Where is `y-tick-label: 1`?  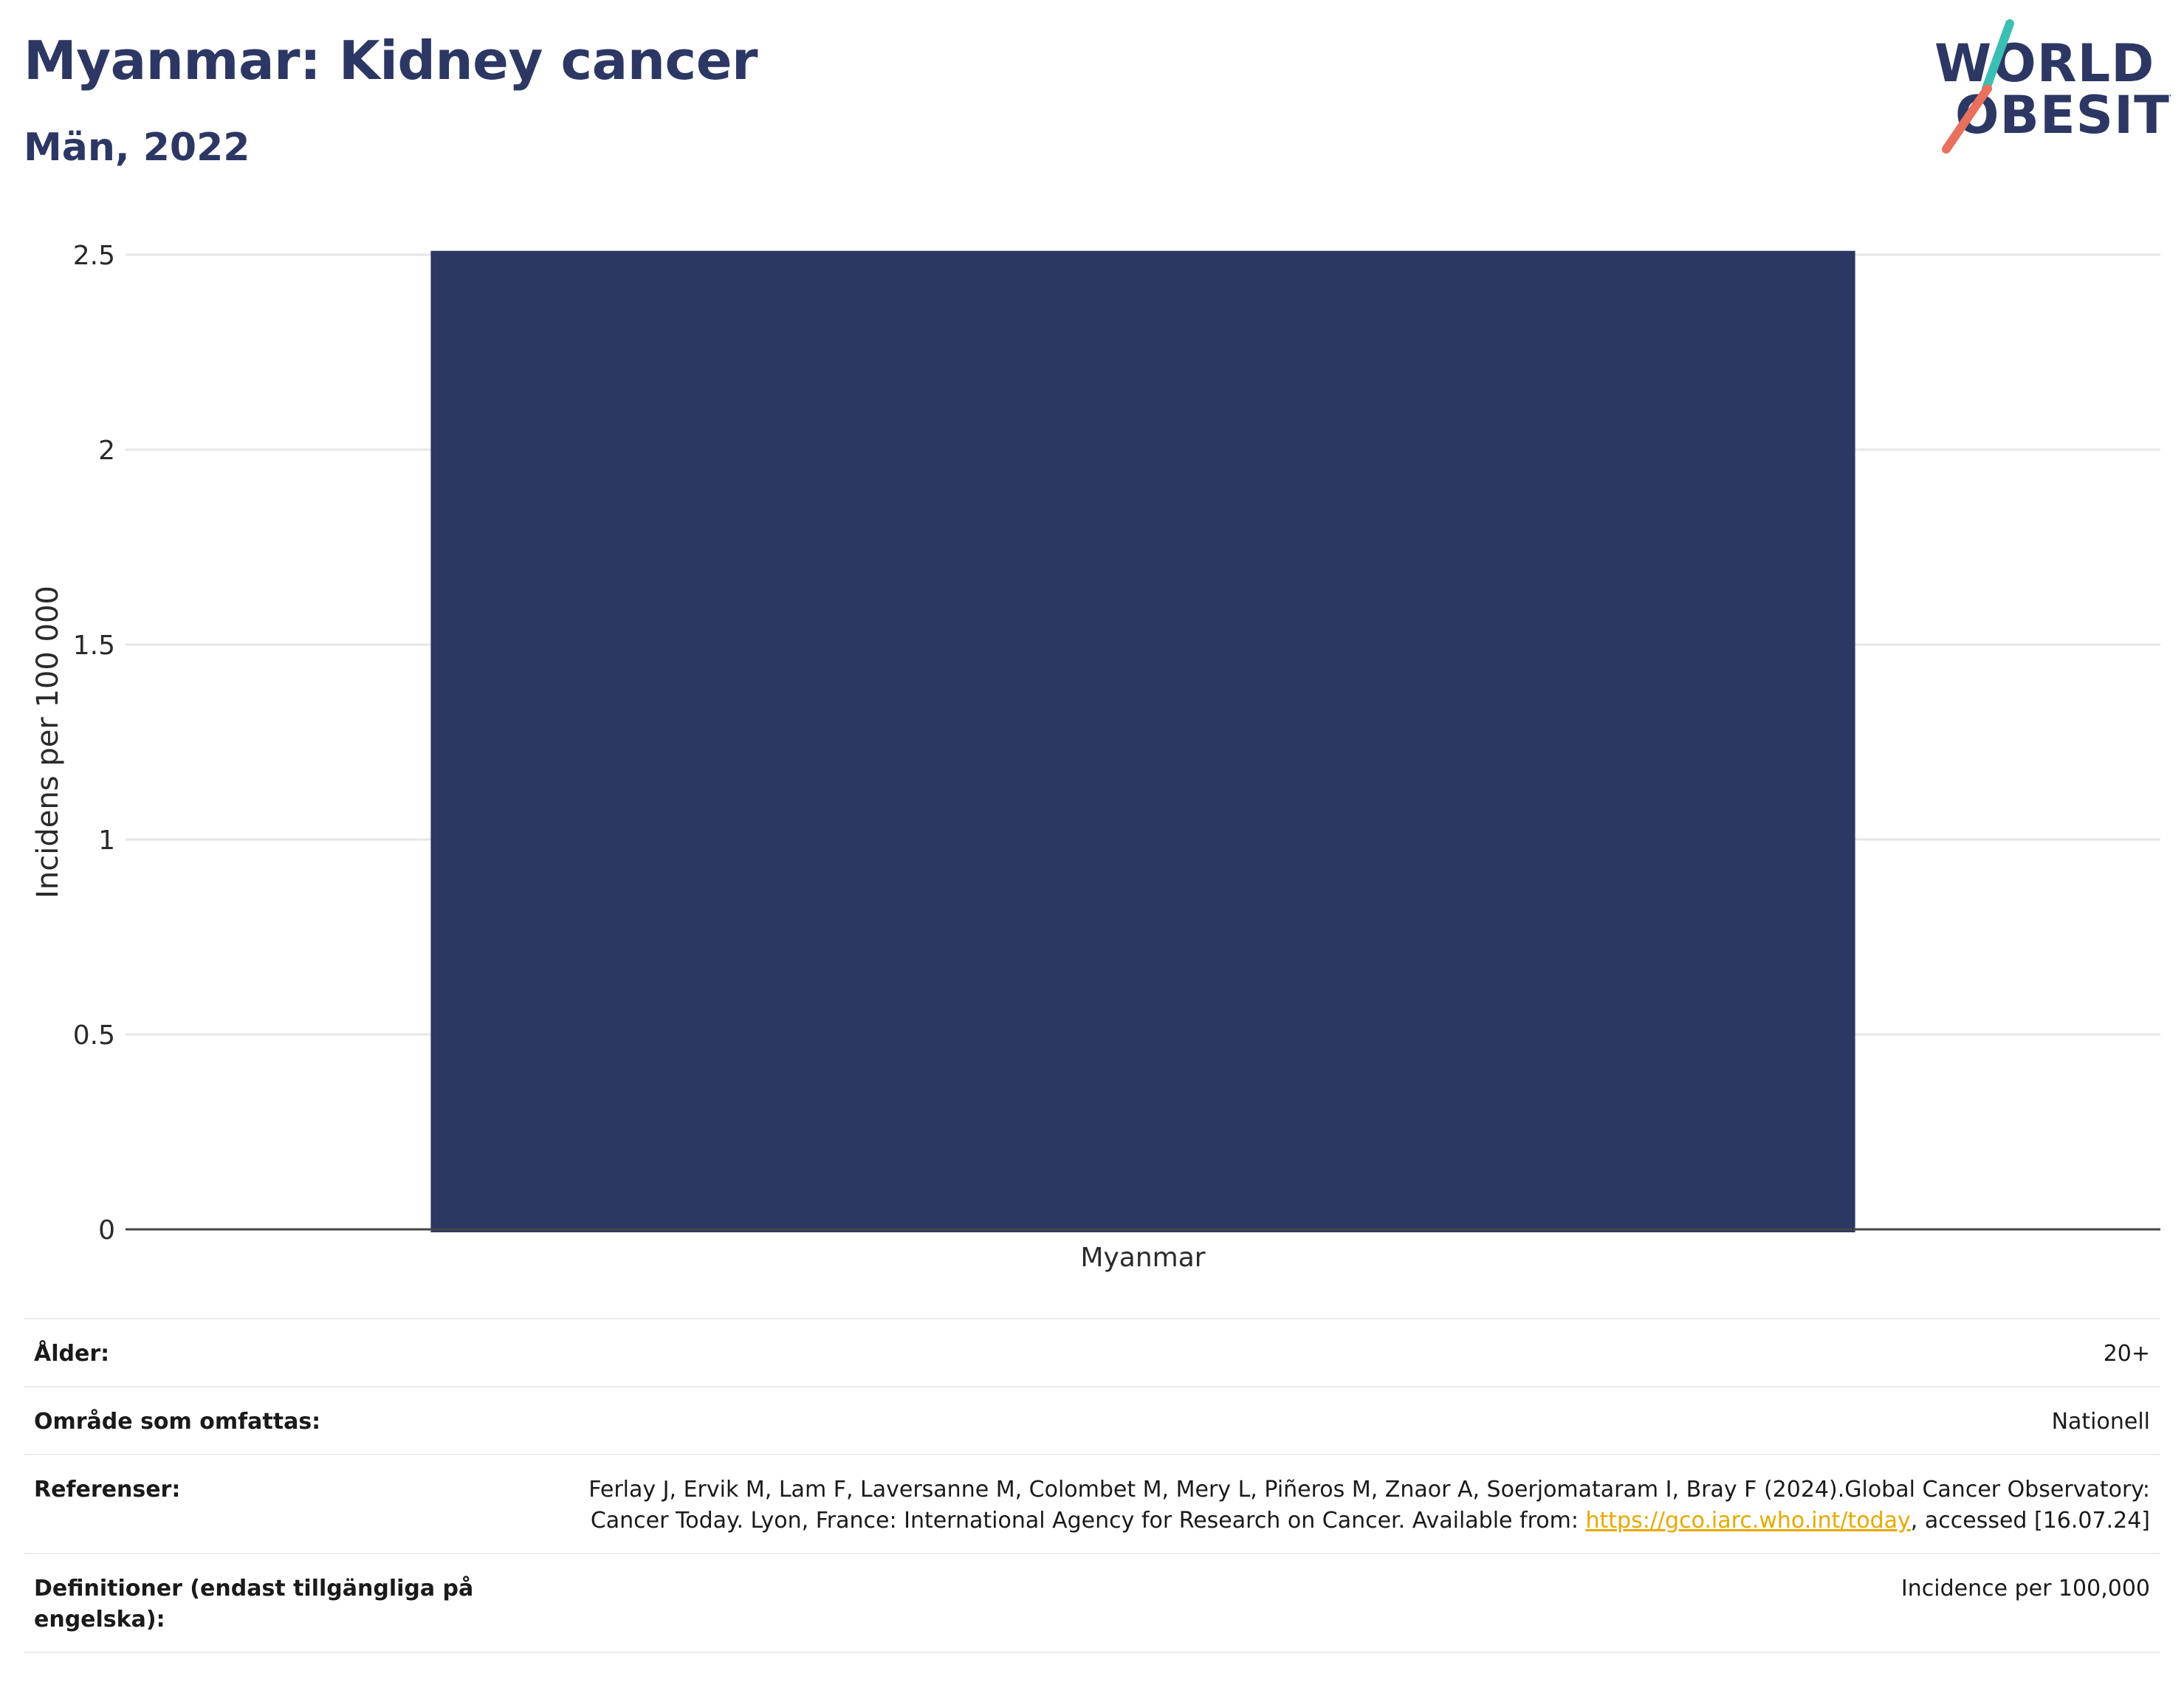
y-tick-label: 1 is located at coordinates (107, 840).